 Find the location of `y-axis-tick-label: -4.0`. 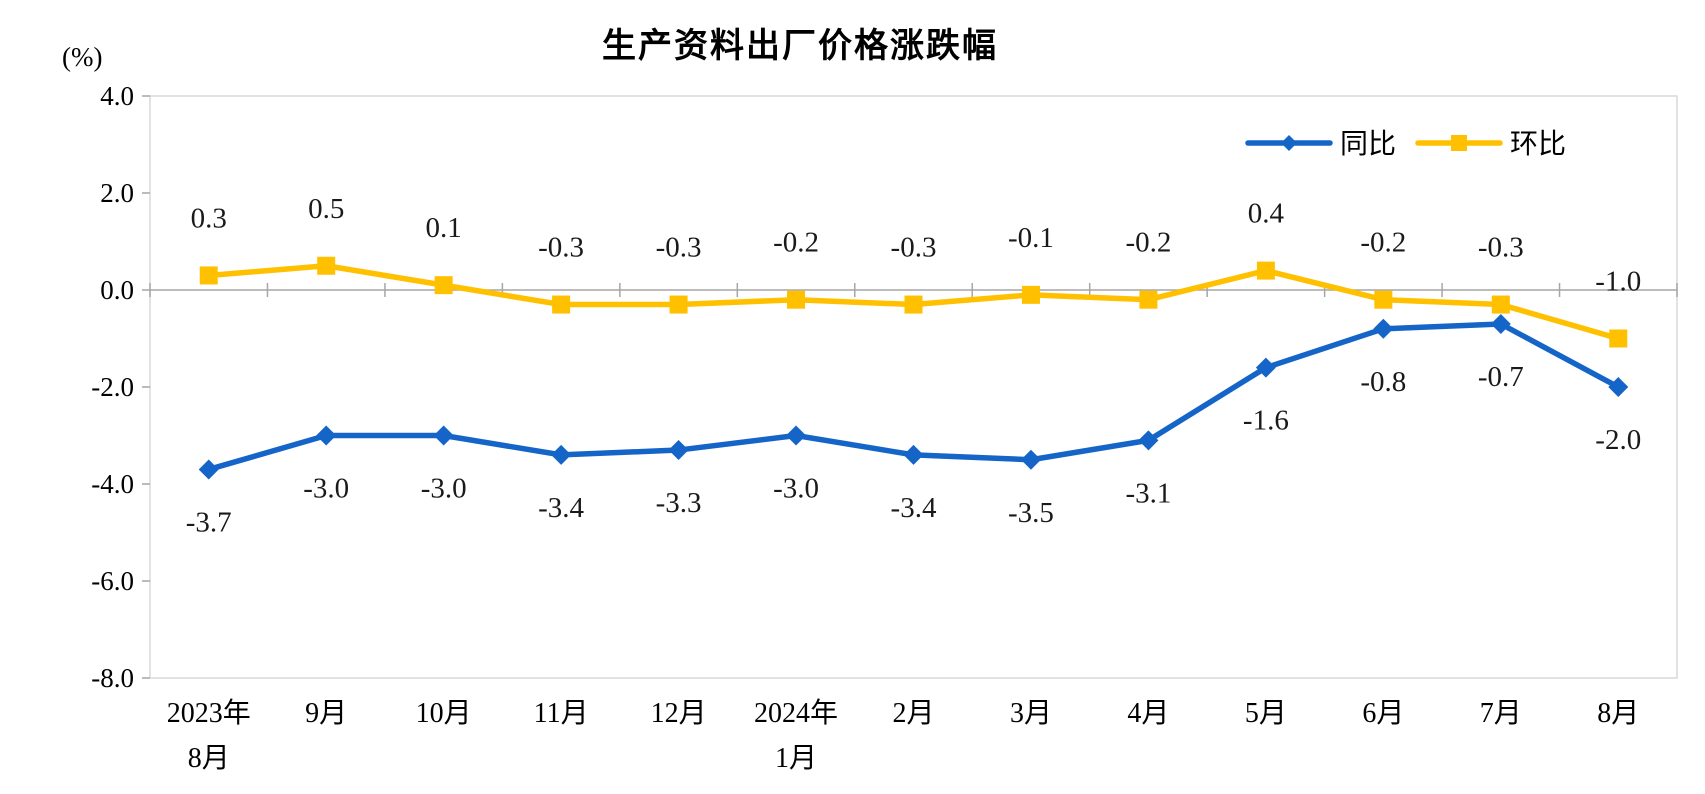

y-axis-tick-label: -4.0 is located at coordinates (112, 484).